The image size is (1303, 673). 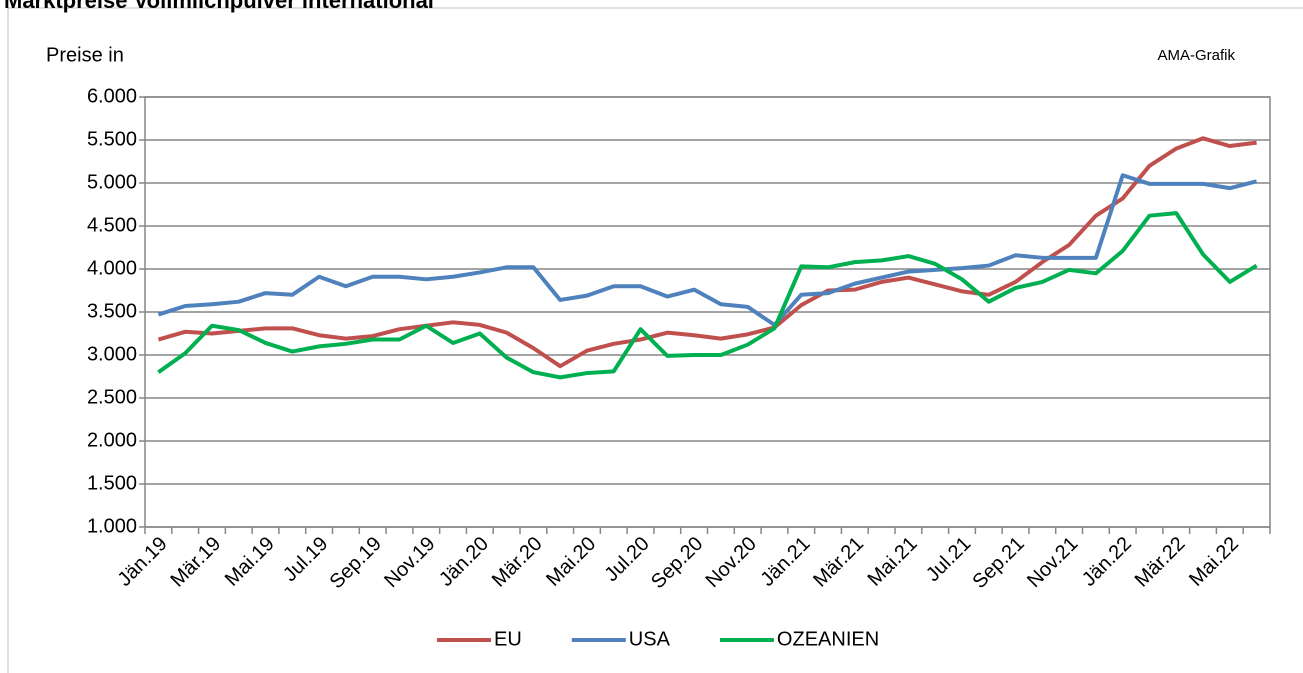 What do you see at coordinates (112, 440) in the screenshot?
I see `y-tick-label: 2.000` at bounding box center [112, 440].